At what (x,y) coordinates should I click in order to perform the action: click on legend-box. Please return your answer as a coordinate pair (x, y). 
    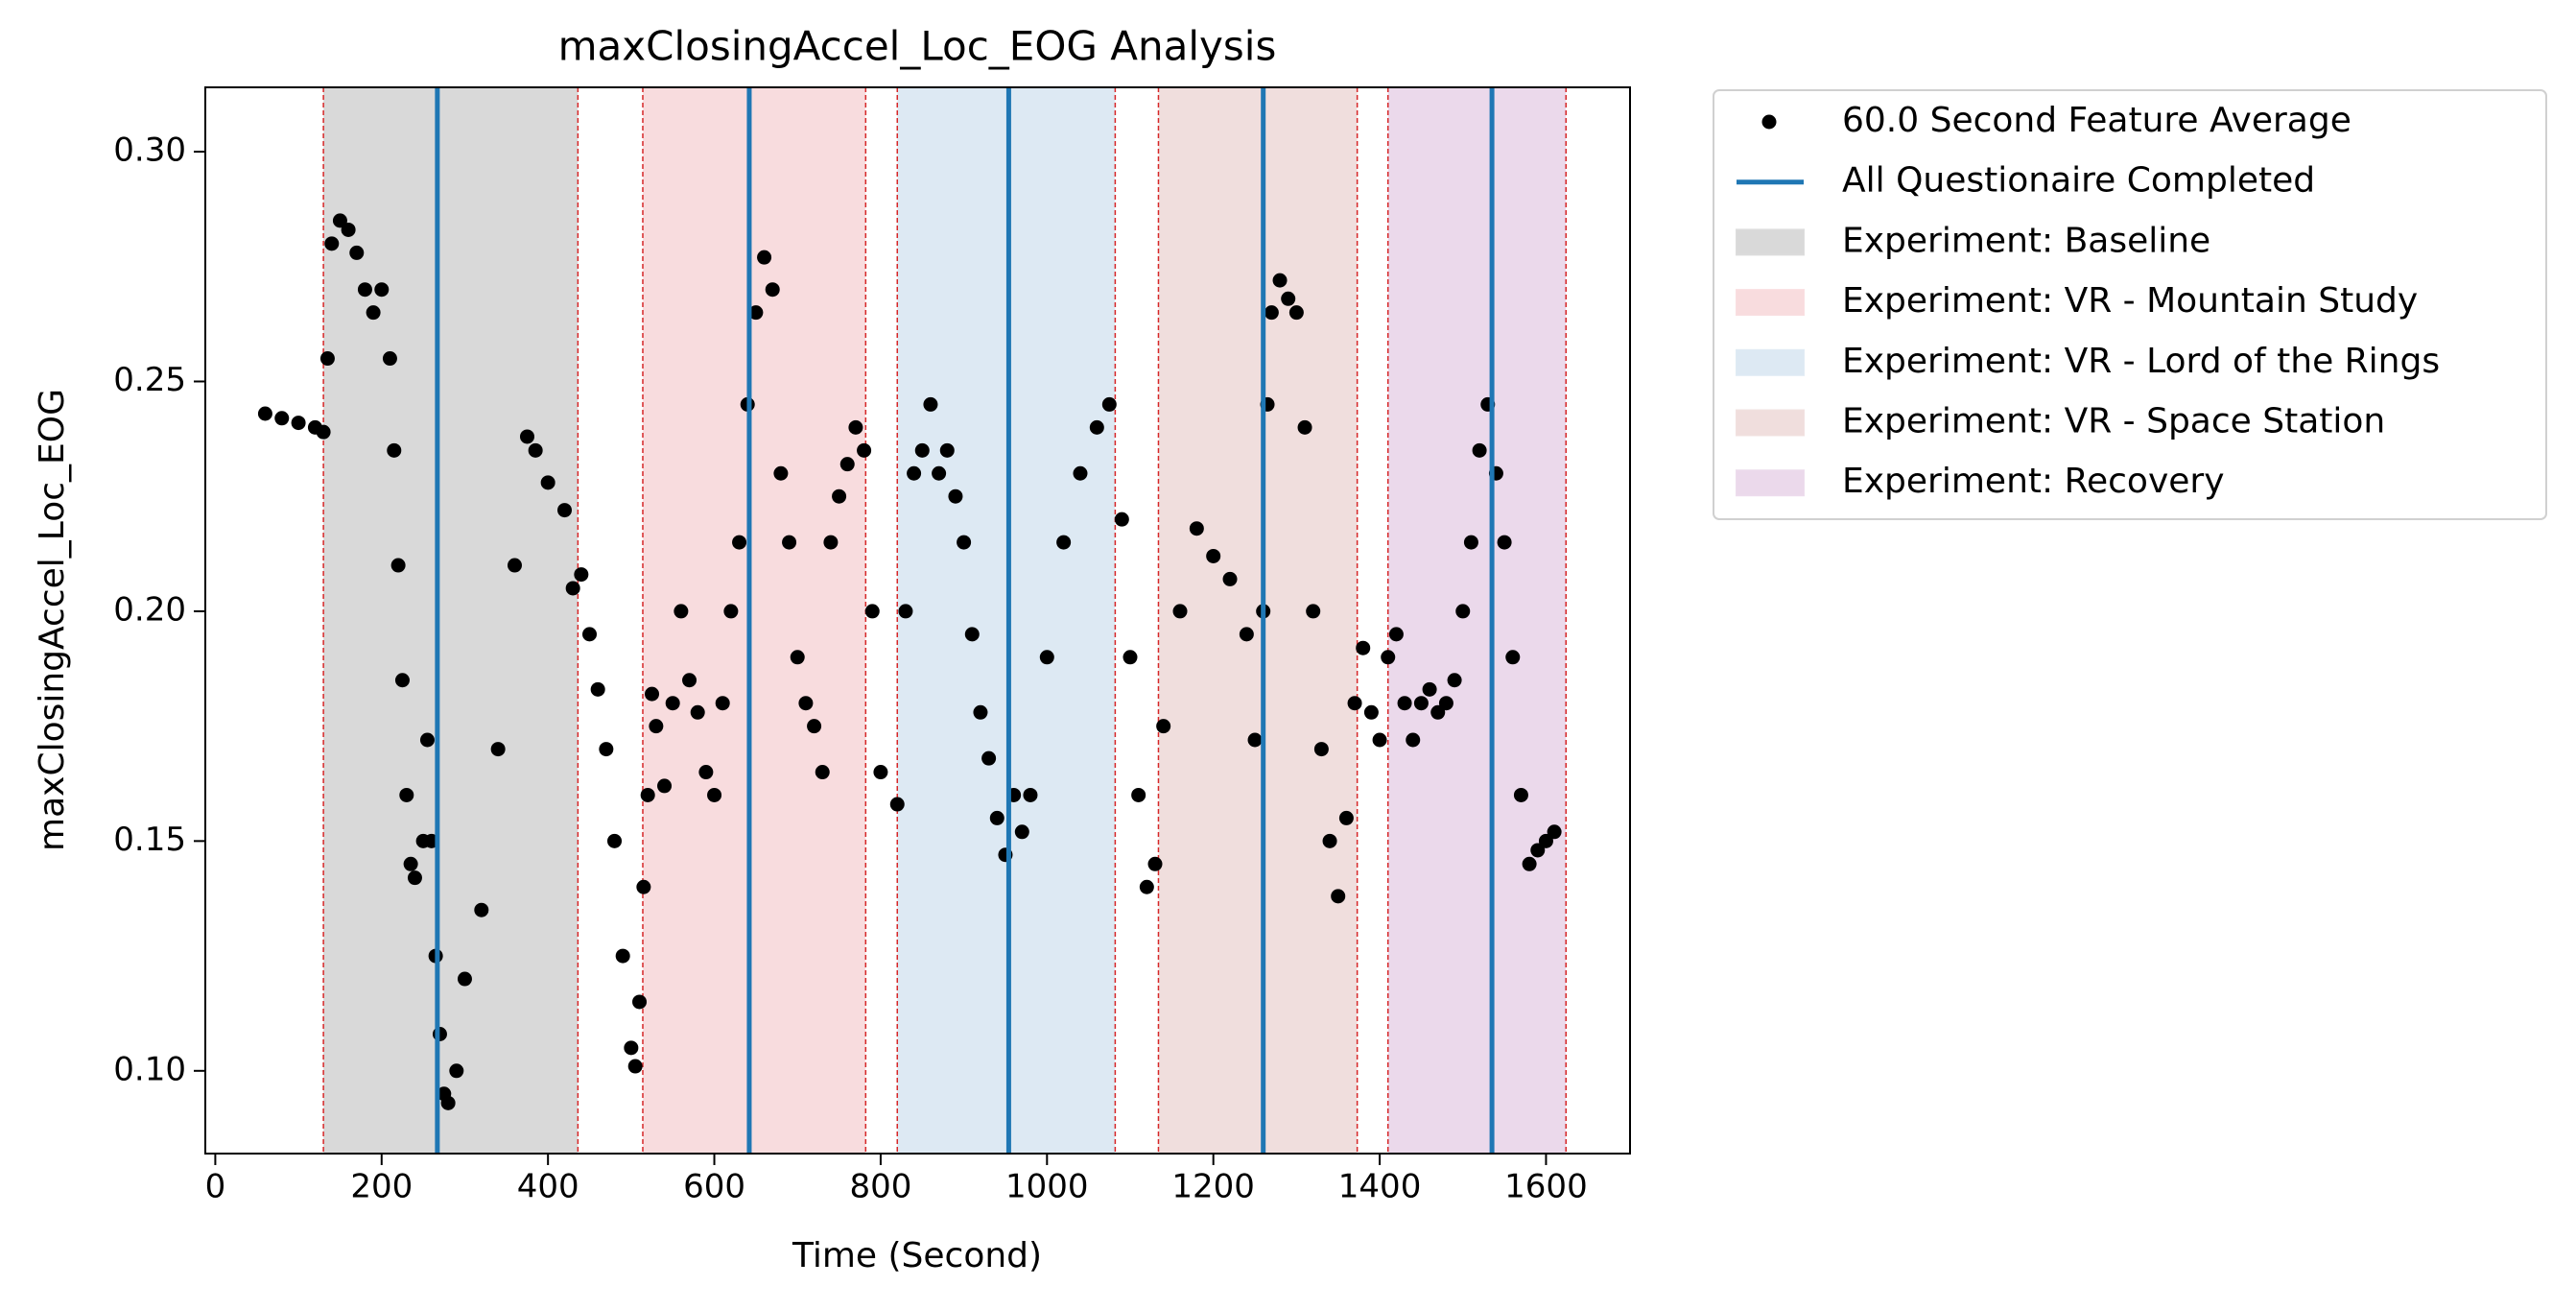
    Looking at the image, I should click on (2130, 304).